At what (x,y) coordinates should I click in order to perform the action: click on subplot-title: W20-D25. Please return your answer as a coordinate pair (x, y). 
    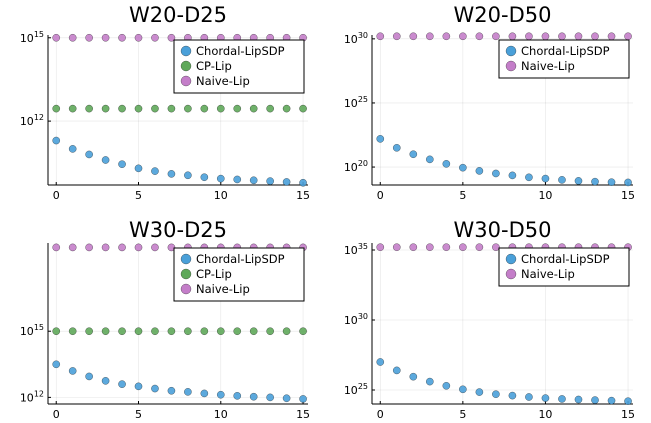
    Looking at the image, I should click on (178, 15).